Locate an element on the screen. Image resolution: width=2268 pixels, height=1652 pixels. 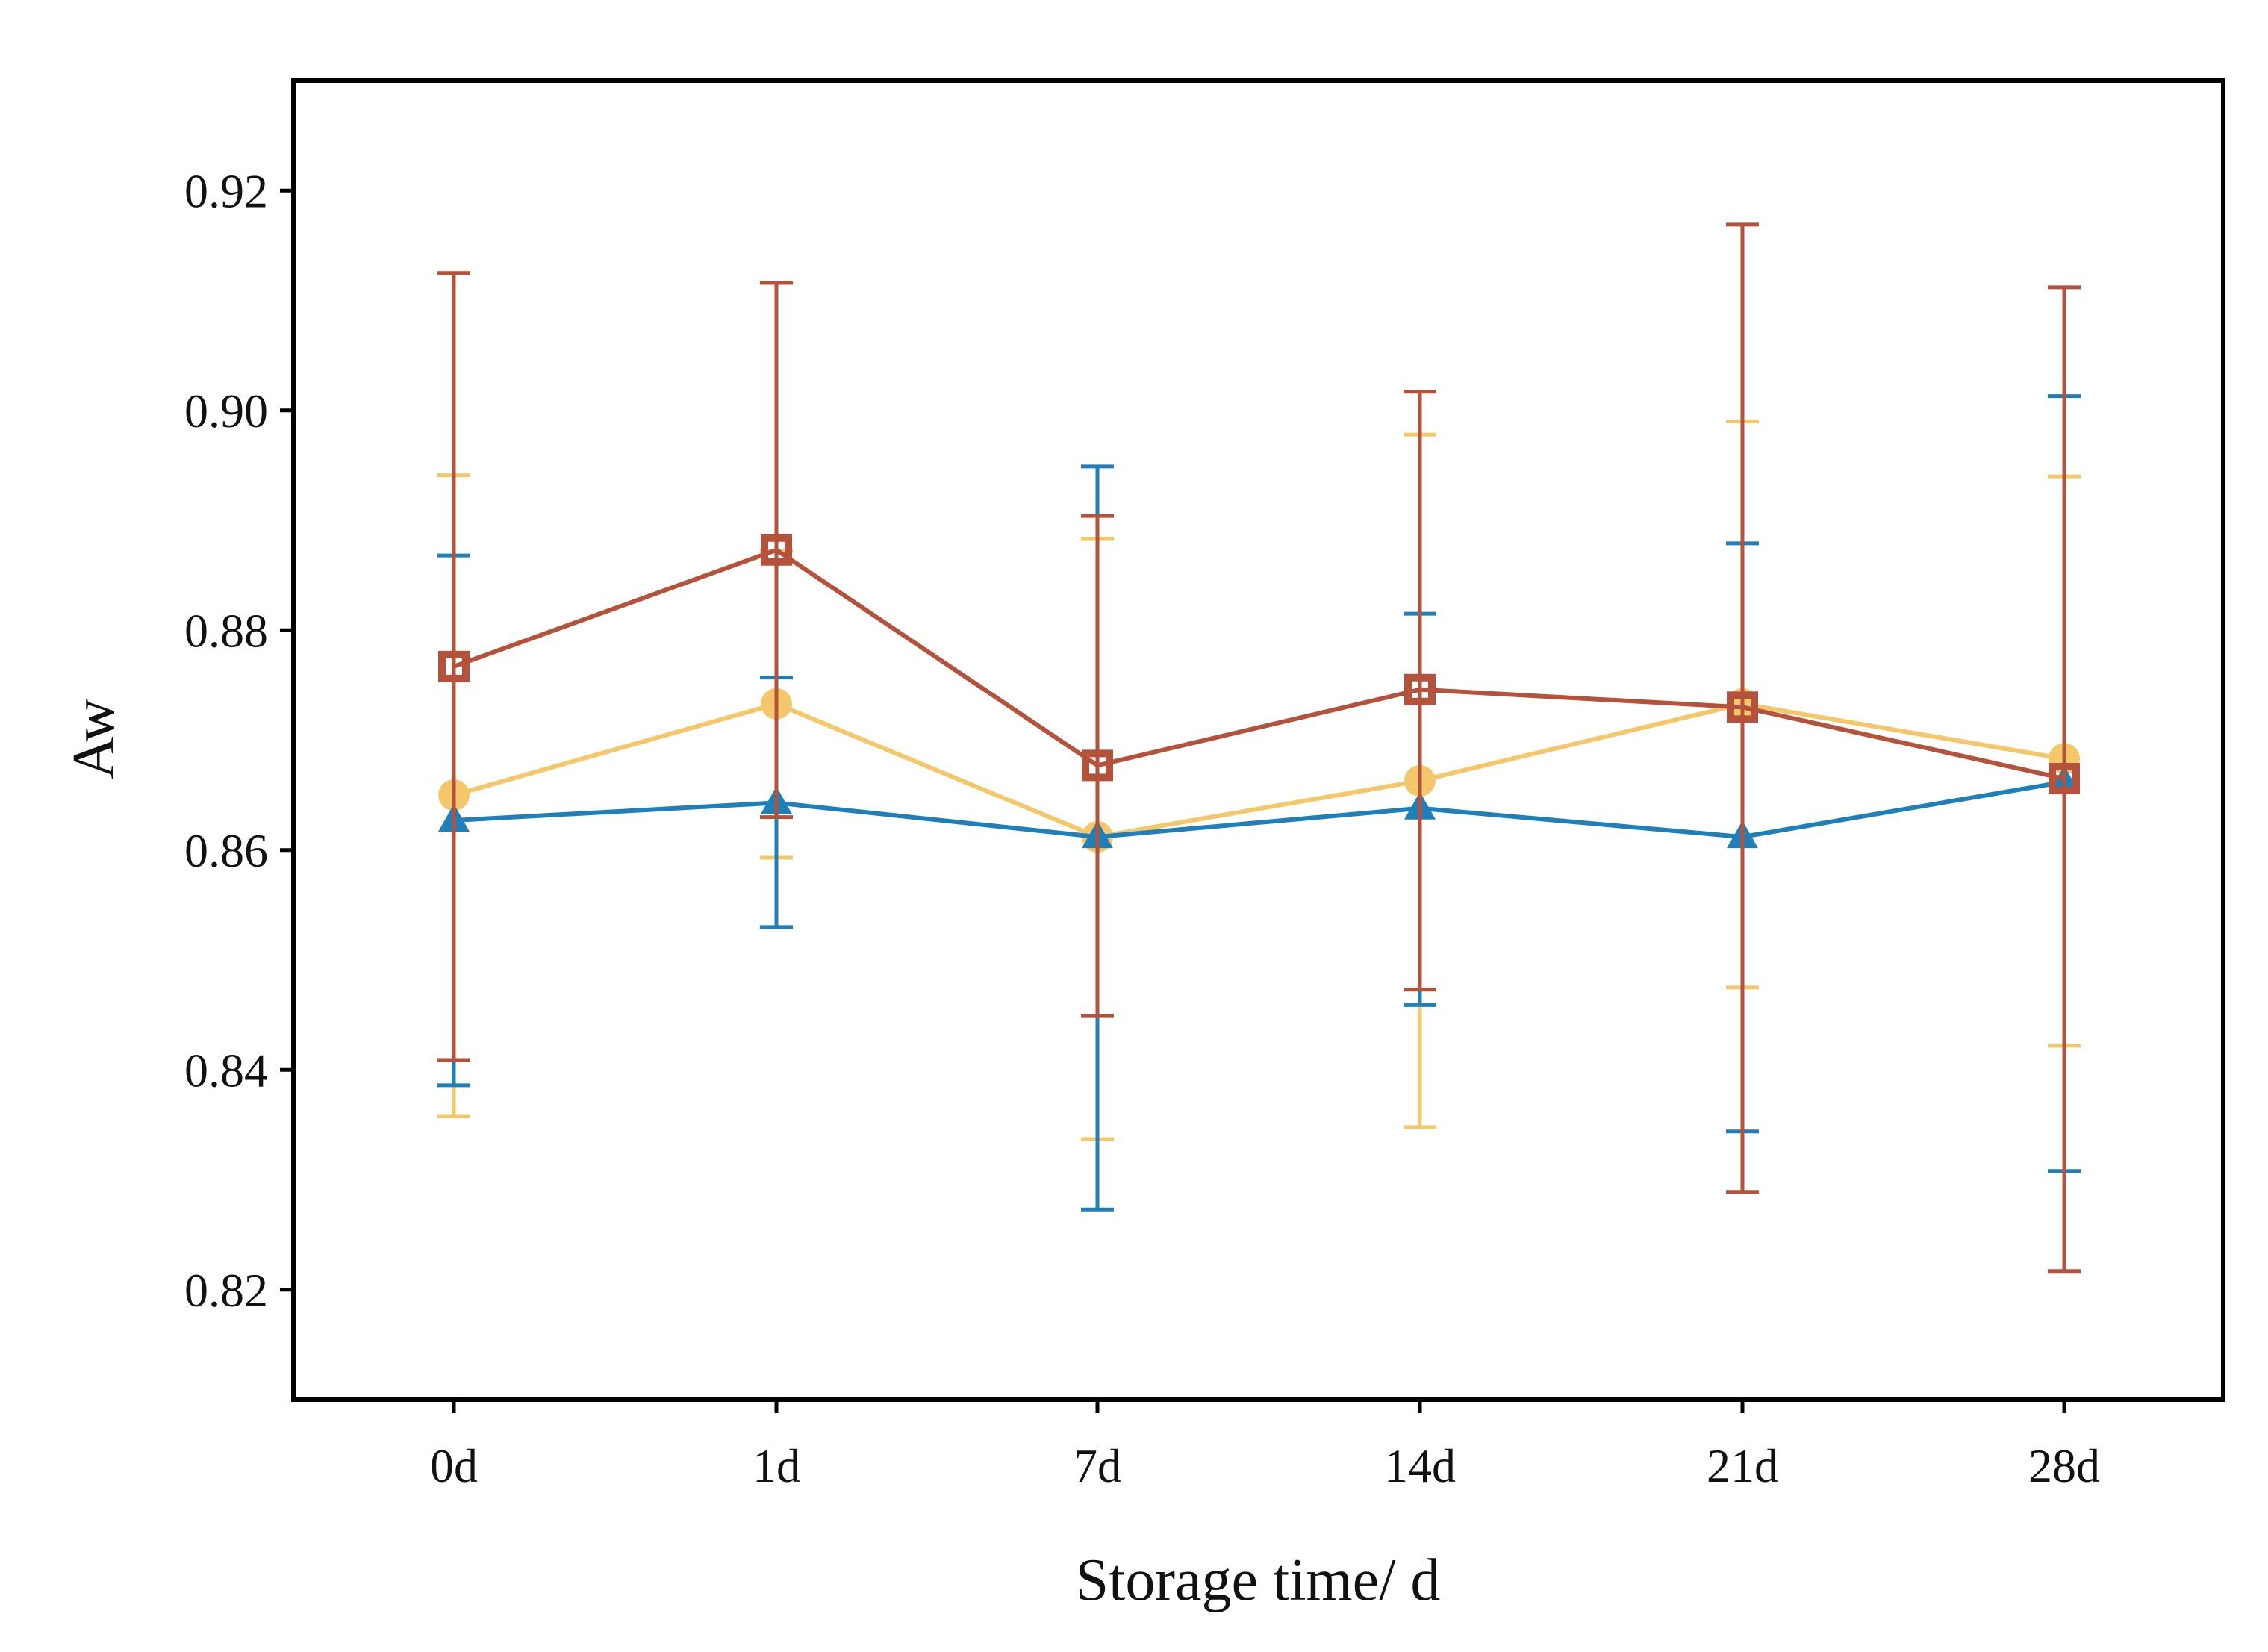
x-tick-label: 0d is located at coordinates (454, 1466).